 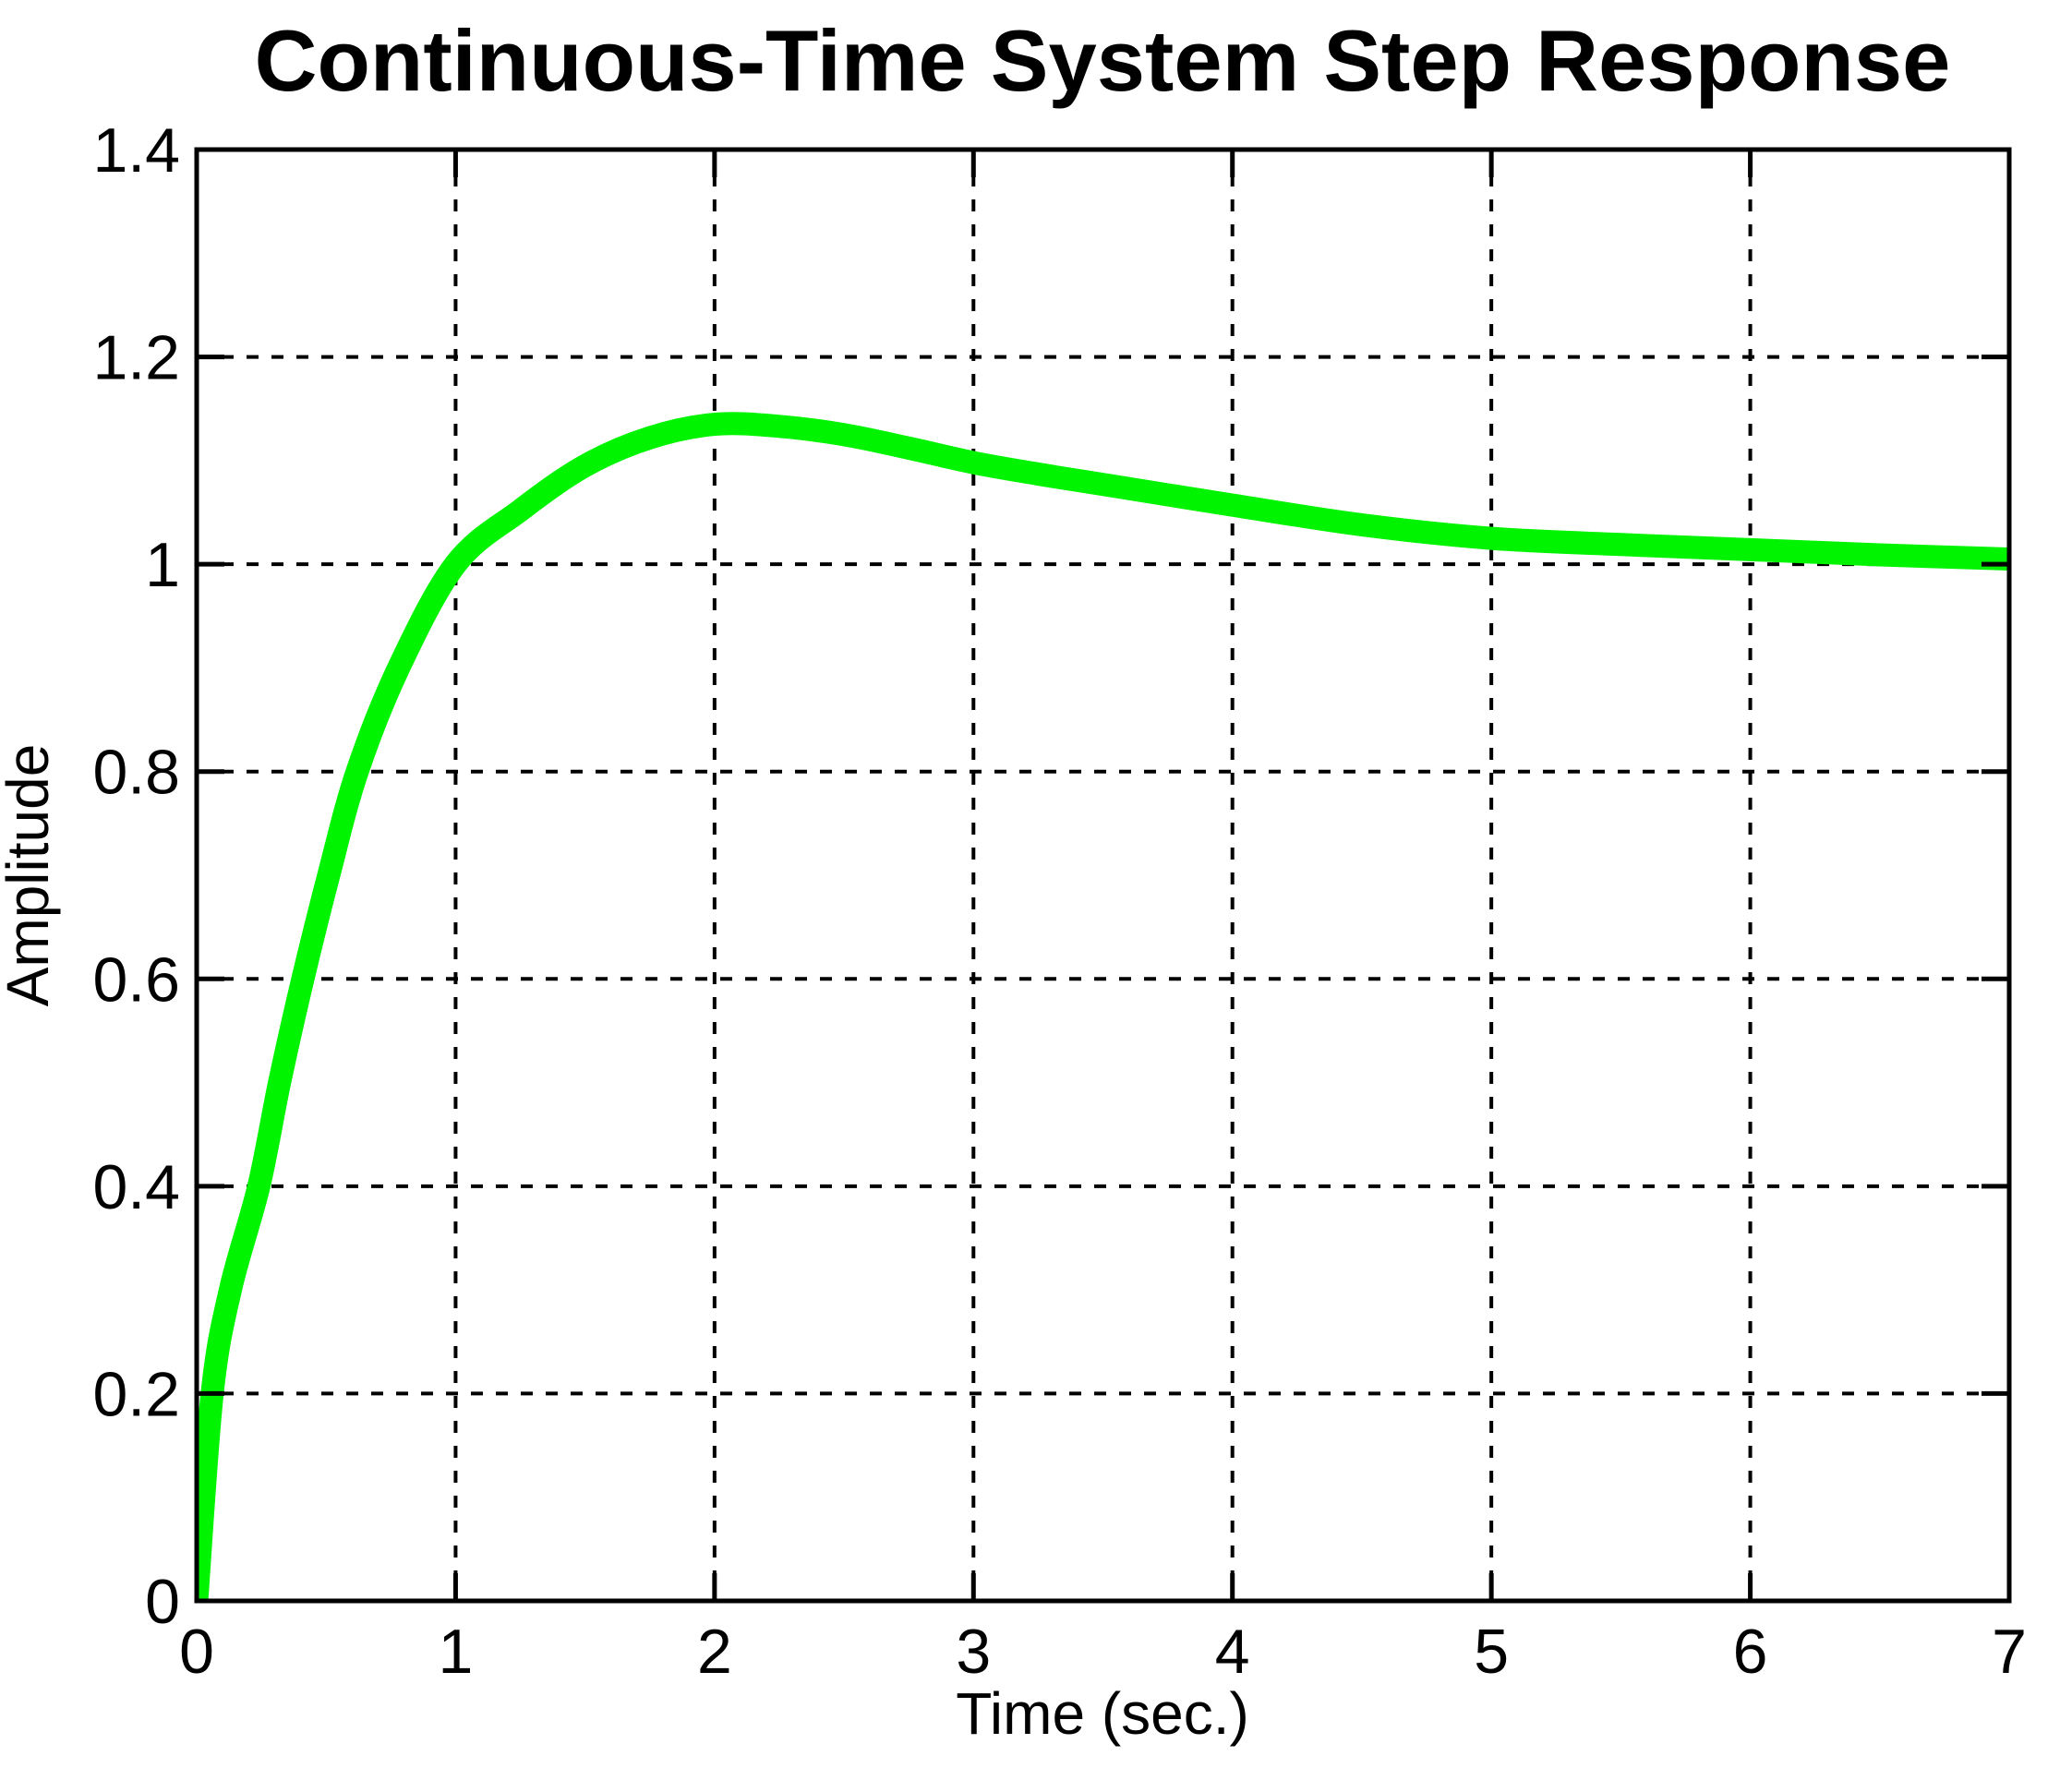 I want to click on y-tick-label: 0, so click(x=162, y=1602).